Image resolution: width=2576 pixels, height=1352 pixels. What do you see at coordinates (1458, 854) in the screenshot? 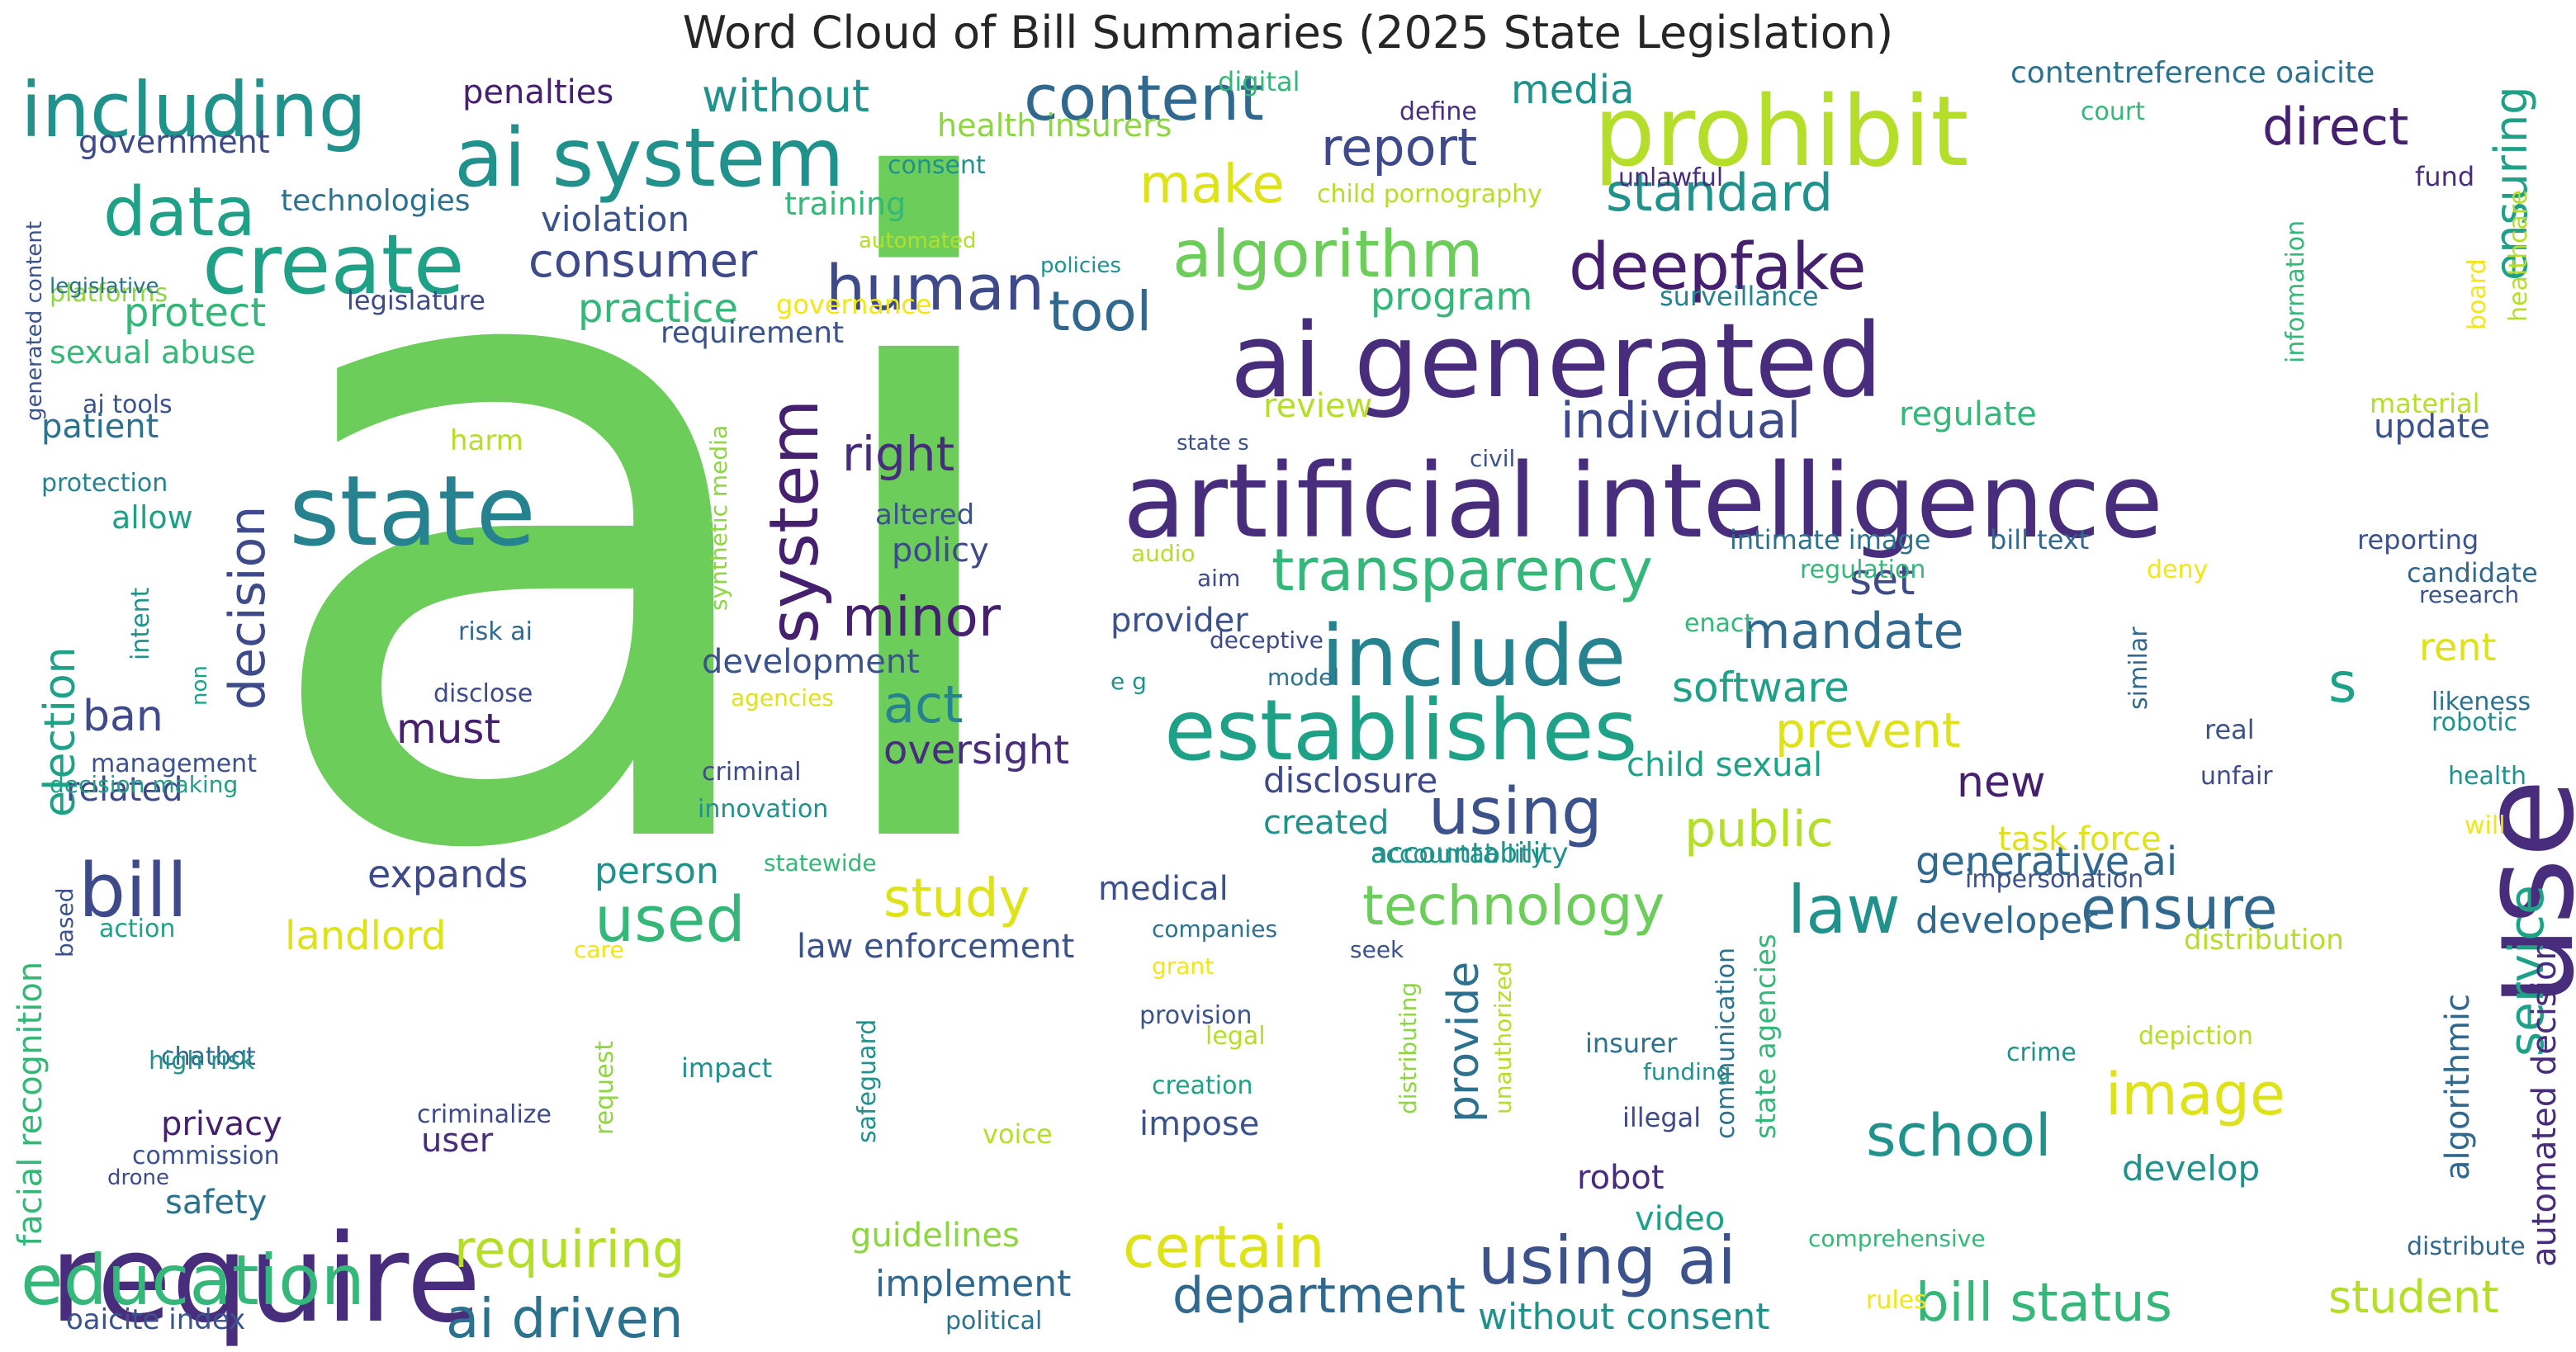
I see `word-accountability: accountability` at bounding box center [1458, 854].